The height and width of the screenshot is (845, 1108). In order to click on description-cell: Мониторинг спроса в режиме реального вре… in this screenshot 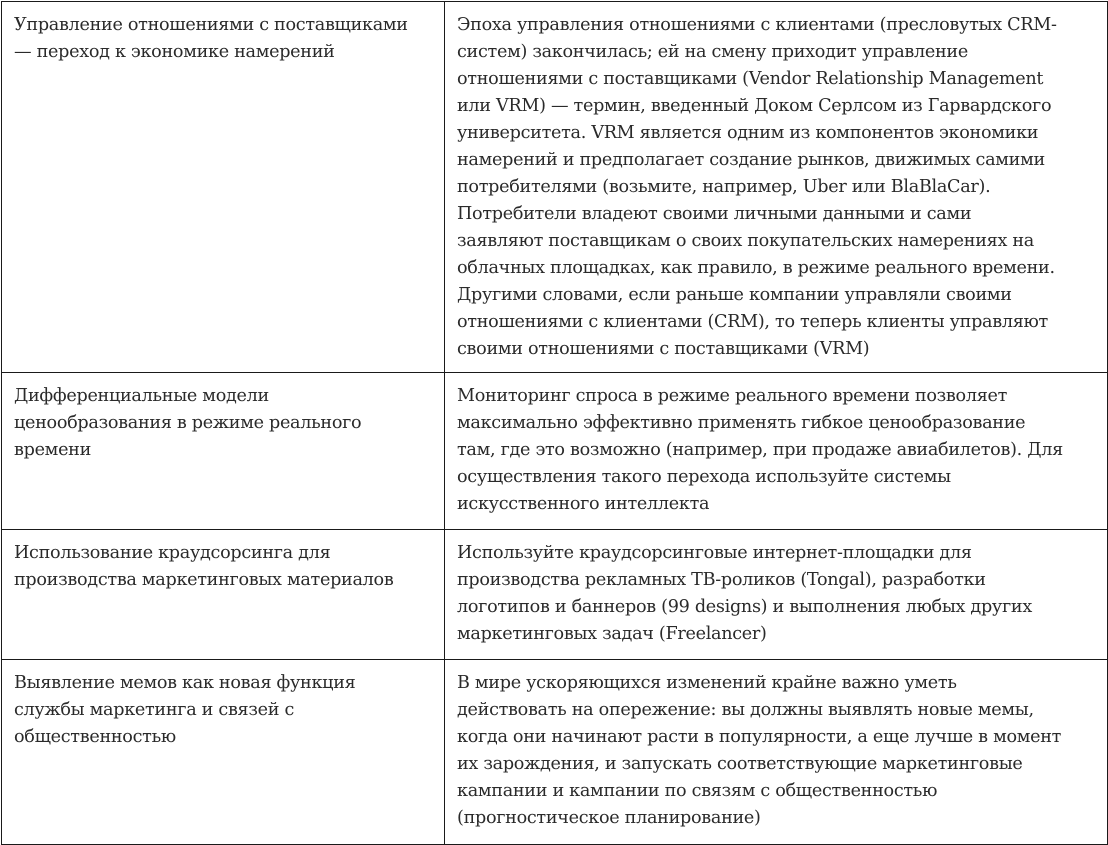, I will do `click(776, 451)`.